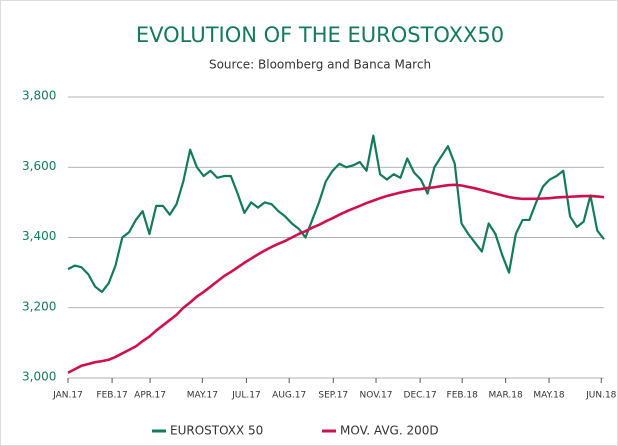 The image size is (618, 446). What do you see at coordinates (111, 396) in the screenshot?
I see `x-tick-label: FEB.17` at bounding box center [111, 396].